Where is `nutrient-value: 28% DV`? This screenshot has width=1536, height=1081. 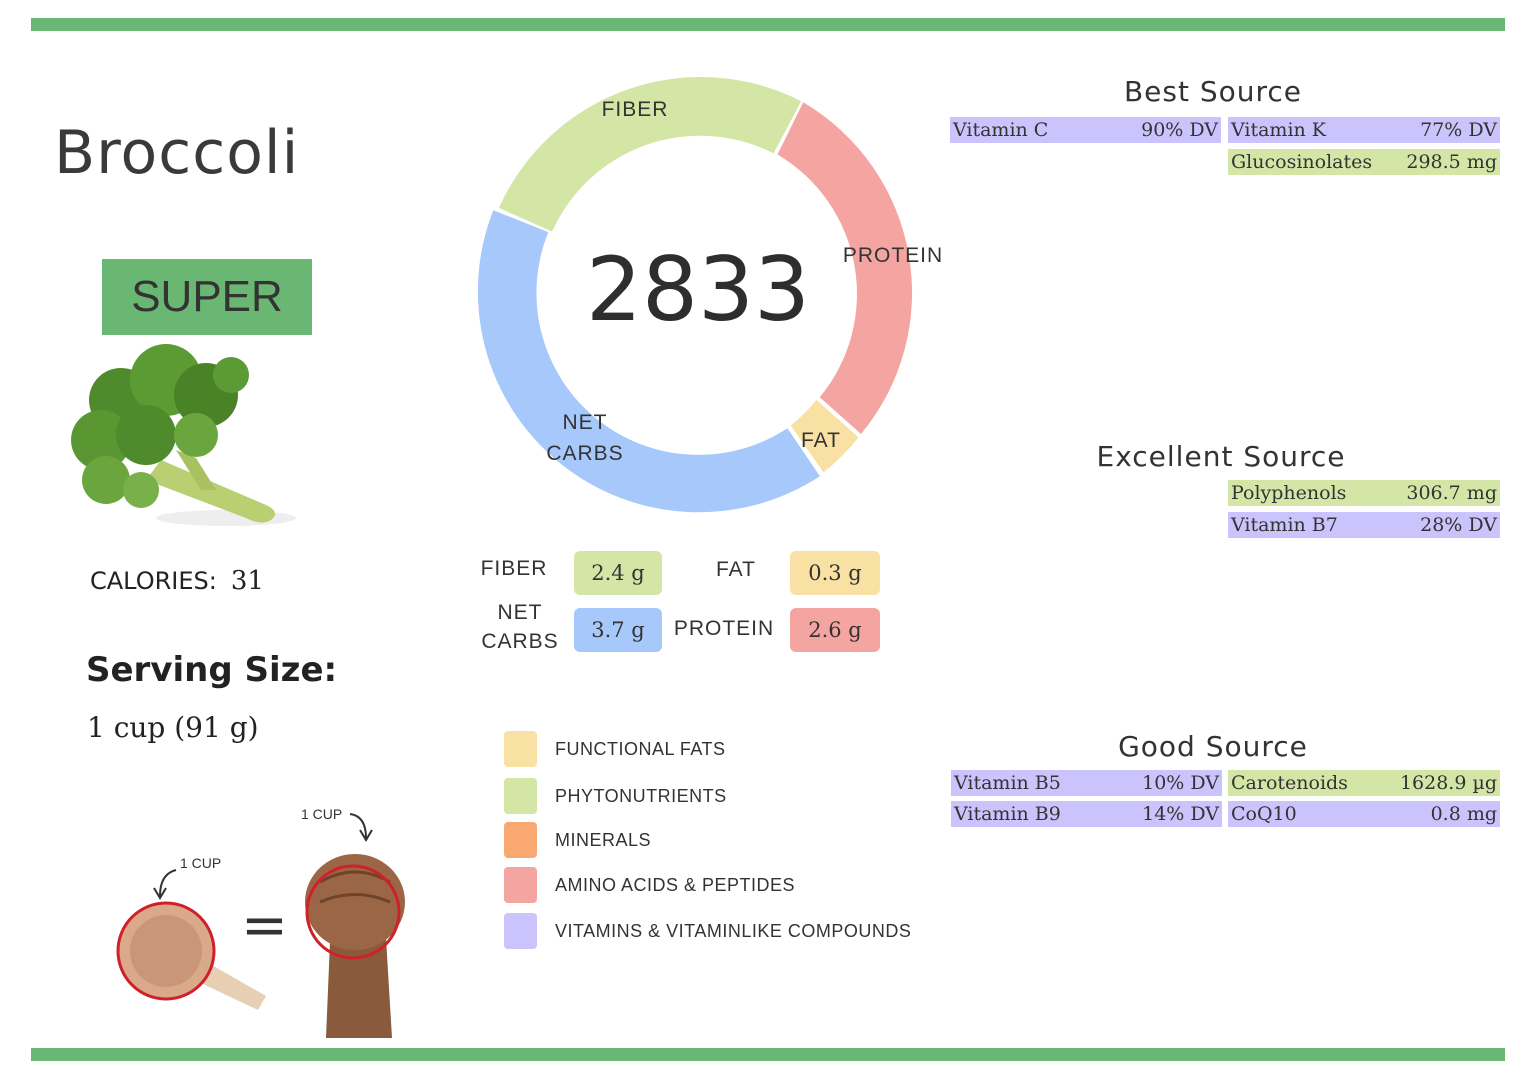
nutrient-value: 28% DV is located at coordinates (1458, 525).